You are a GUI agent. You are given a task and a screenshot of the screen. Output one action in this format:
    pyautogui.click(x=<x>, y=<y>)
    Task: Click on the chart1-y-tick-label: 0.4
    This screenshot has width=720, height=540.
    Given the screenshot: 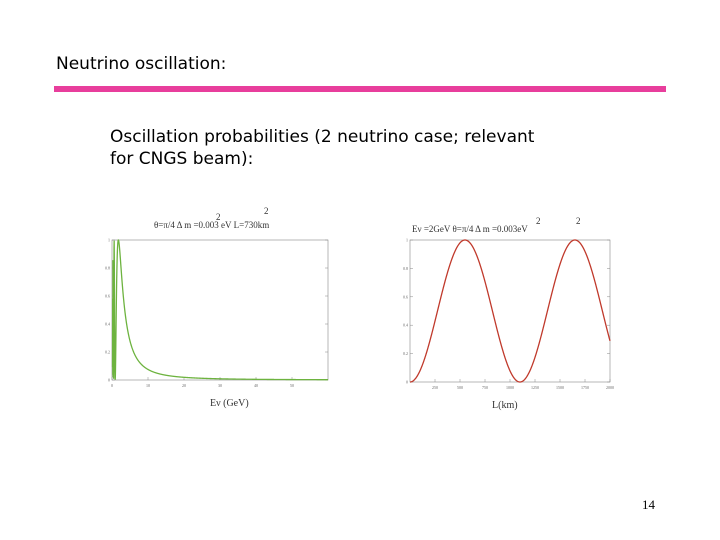 What is the action you would take?
    pyautogui.click(x=107, y=324)
    